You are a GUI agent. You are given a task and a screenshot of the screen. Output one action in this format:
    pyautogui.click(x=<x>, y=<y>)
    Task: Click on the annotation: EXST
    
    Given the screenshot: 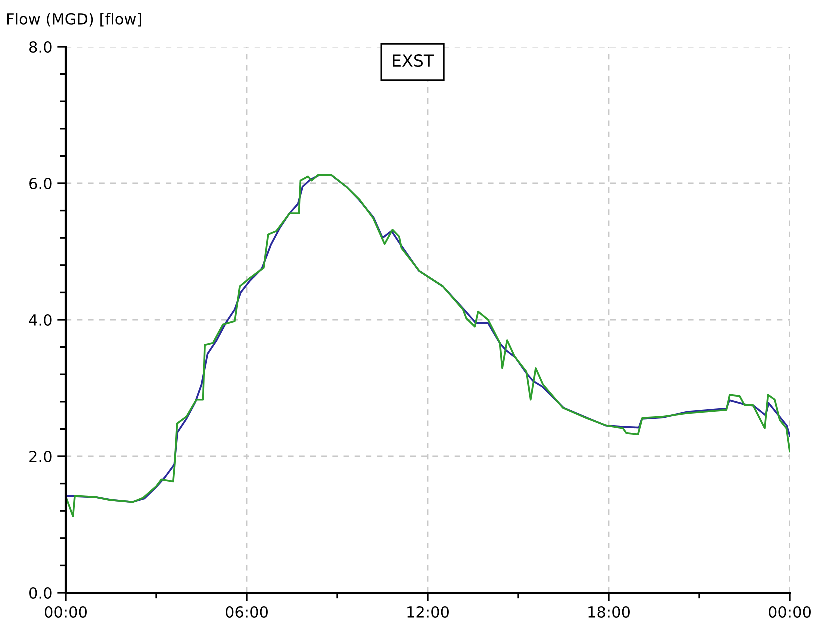 What is the action you would take?
    pyautogui.click(x=413, y=61)
    